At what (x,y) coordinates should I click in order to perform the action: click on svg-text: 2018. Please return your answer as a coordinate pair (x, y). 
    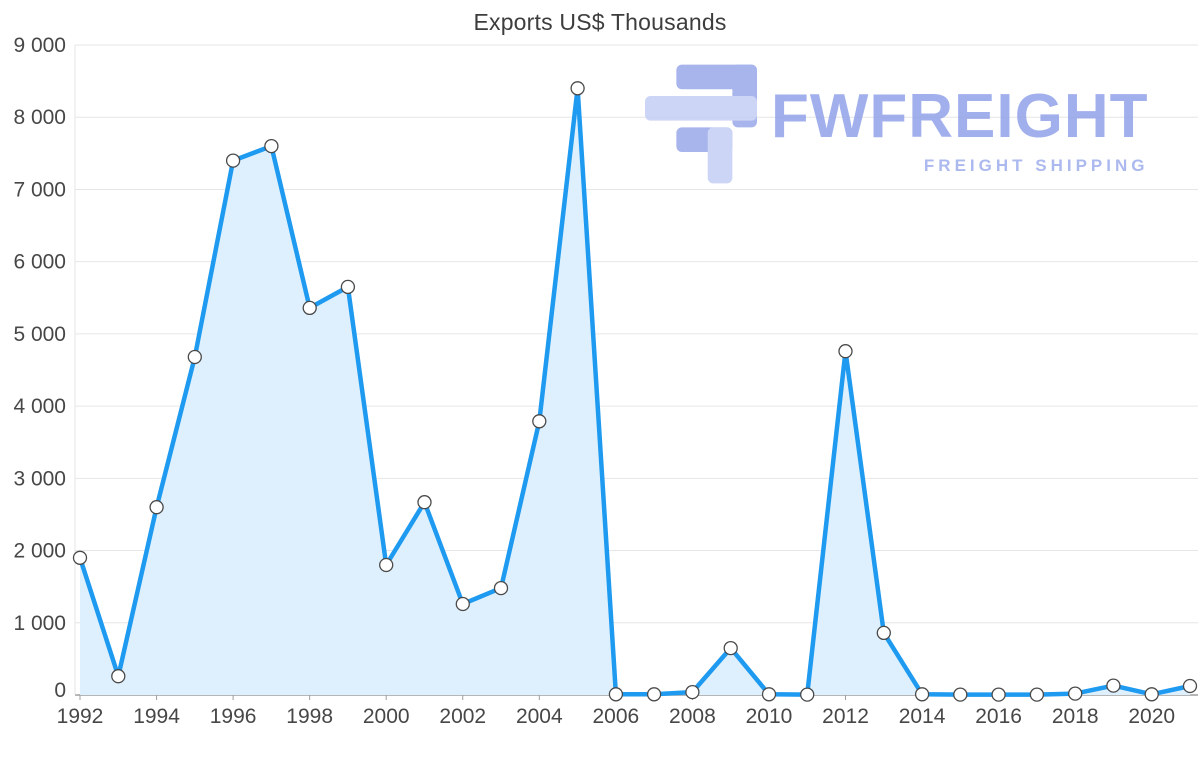
    Looking at the image, I should click on (1075, 716).